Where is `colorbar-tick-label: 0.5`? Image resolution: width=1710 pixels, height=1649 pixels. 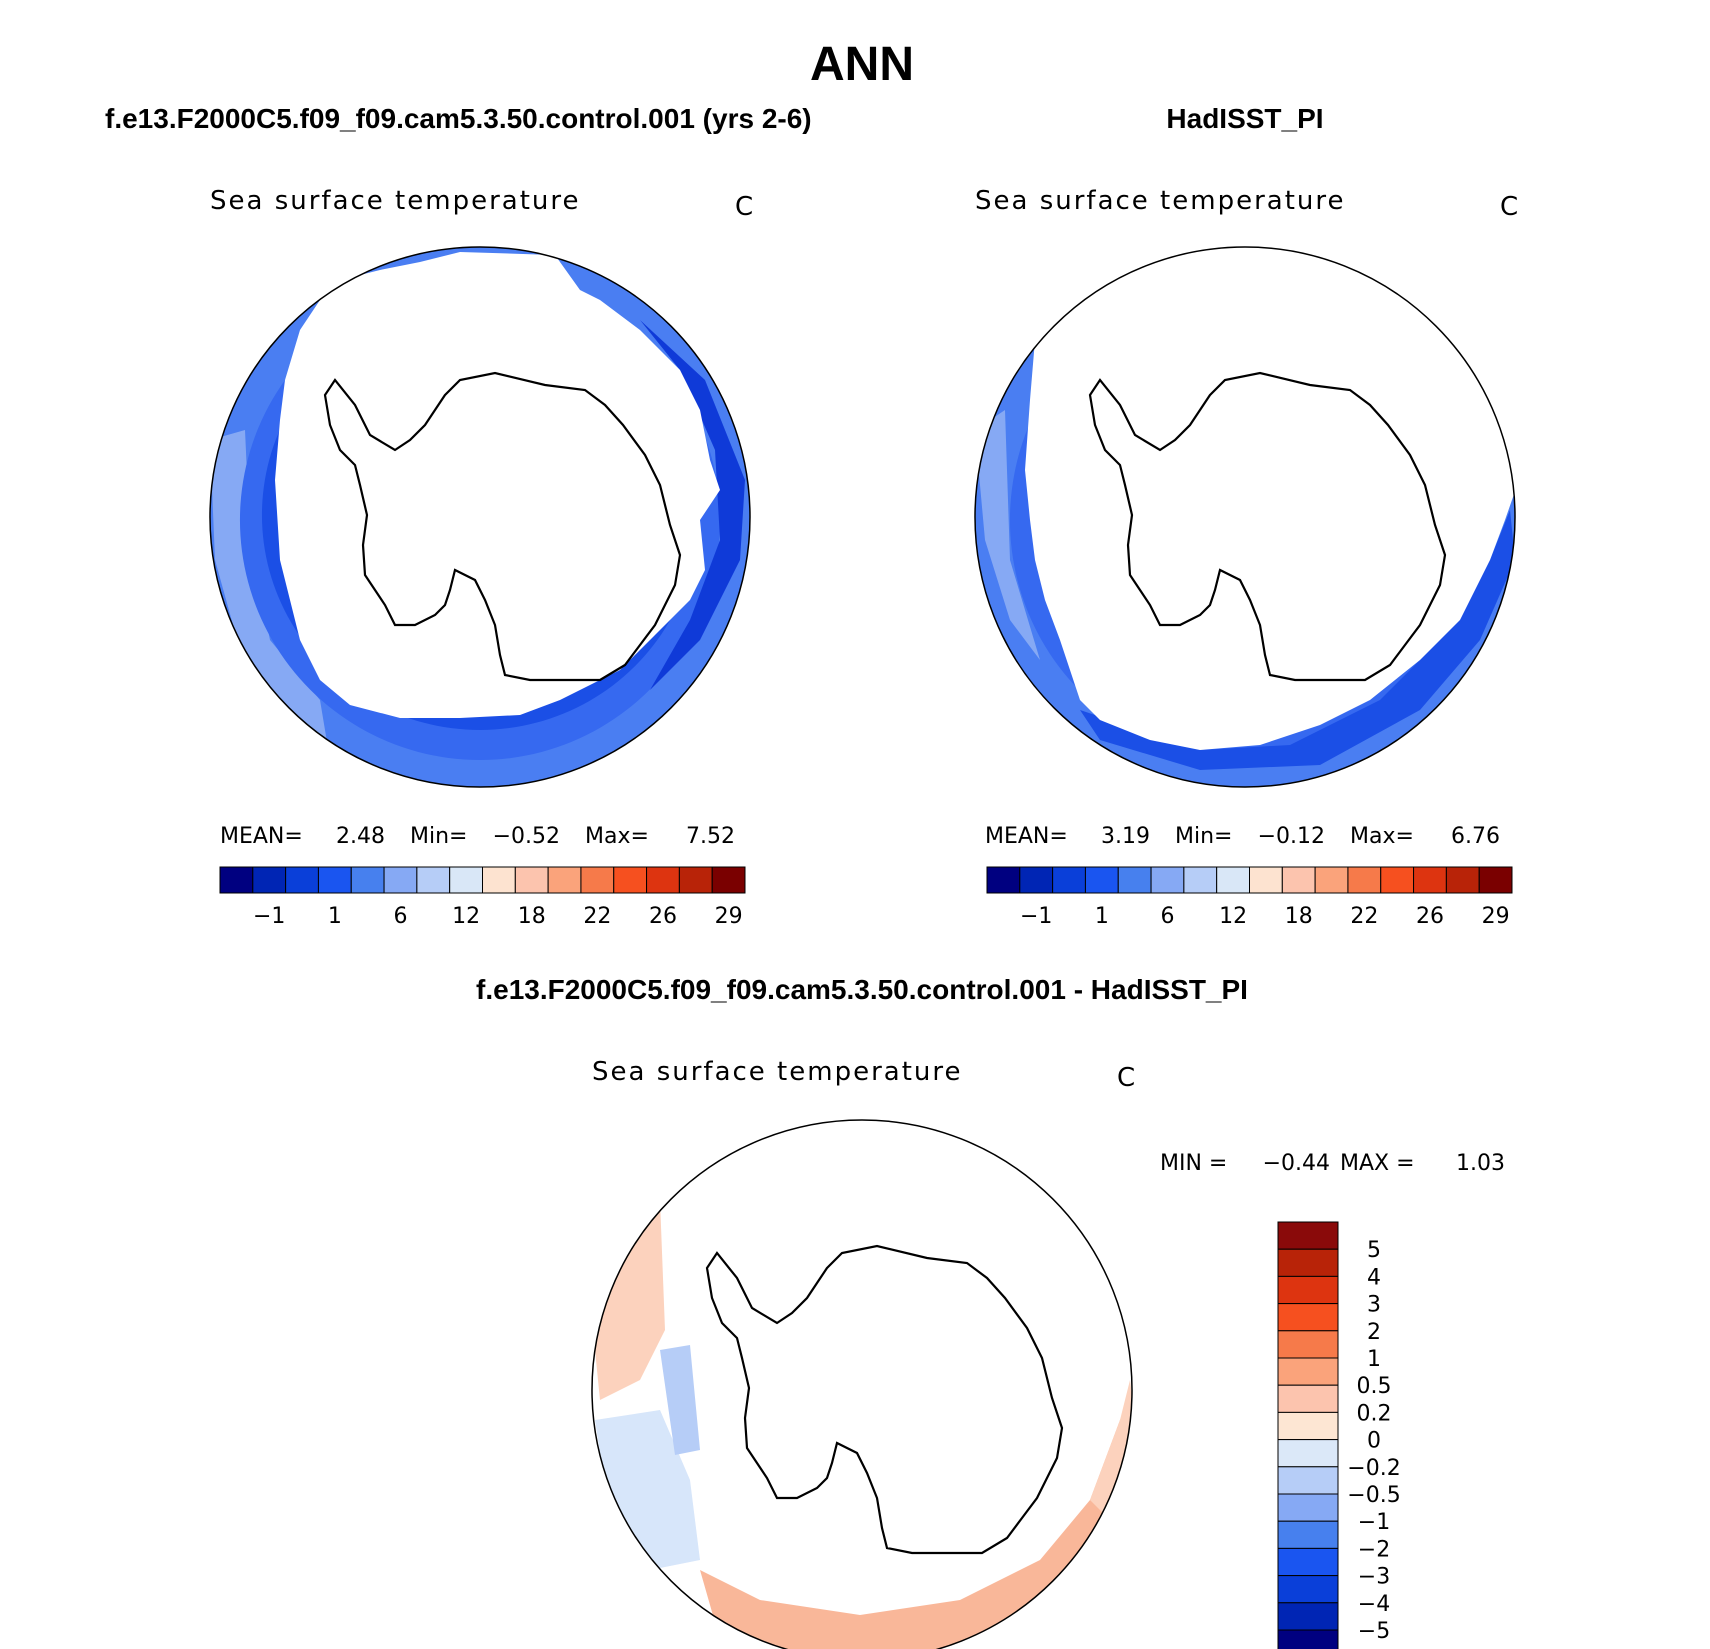 colorbar-tick-label: 0.5 is located at coordinates (1374, 1386).